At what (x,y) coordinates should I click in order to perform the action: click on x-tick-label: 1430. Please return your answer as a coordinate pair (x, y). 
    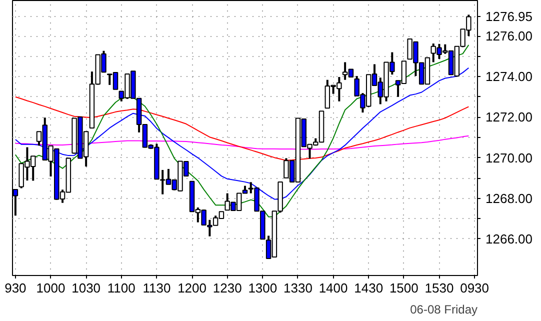
    Looking at the image, I should click on (369, 288).